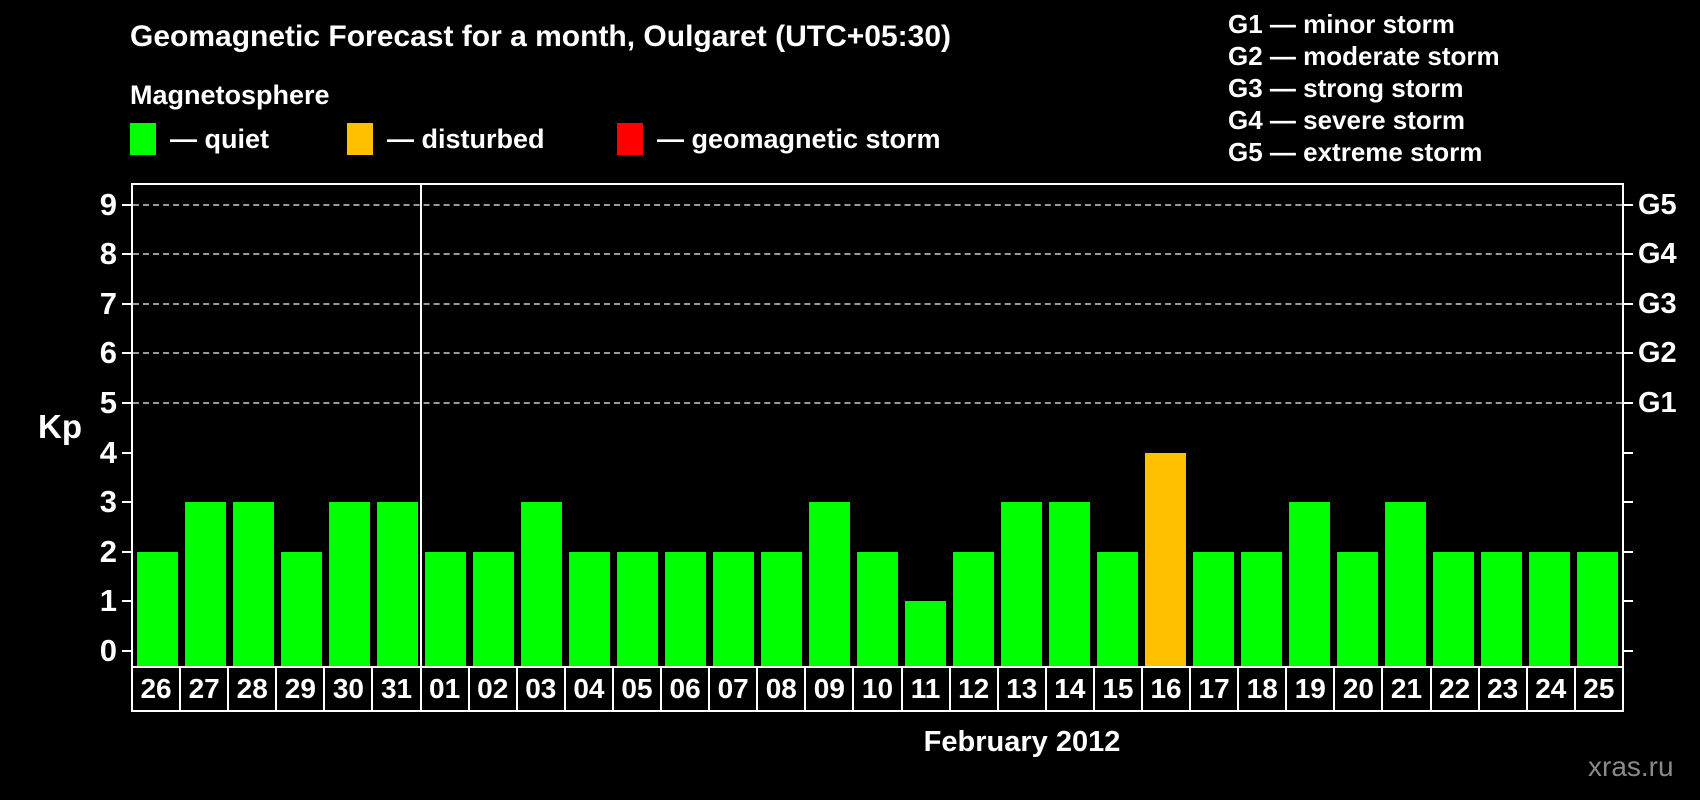 This screenshot has height=800, width=1700. What do you see at coordinates (108, 452) in the screenshot?
I see `y-axis-tick-label: 4` at bounding box center [108, 452].